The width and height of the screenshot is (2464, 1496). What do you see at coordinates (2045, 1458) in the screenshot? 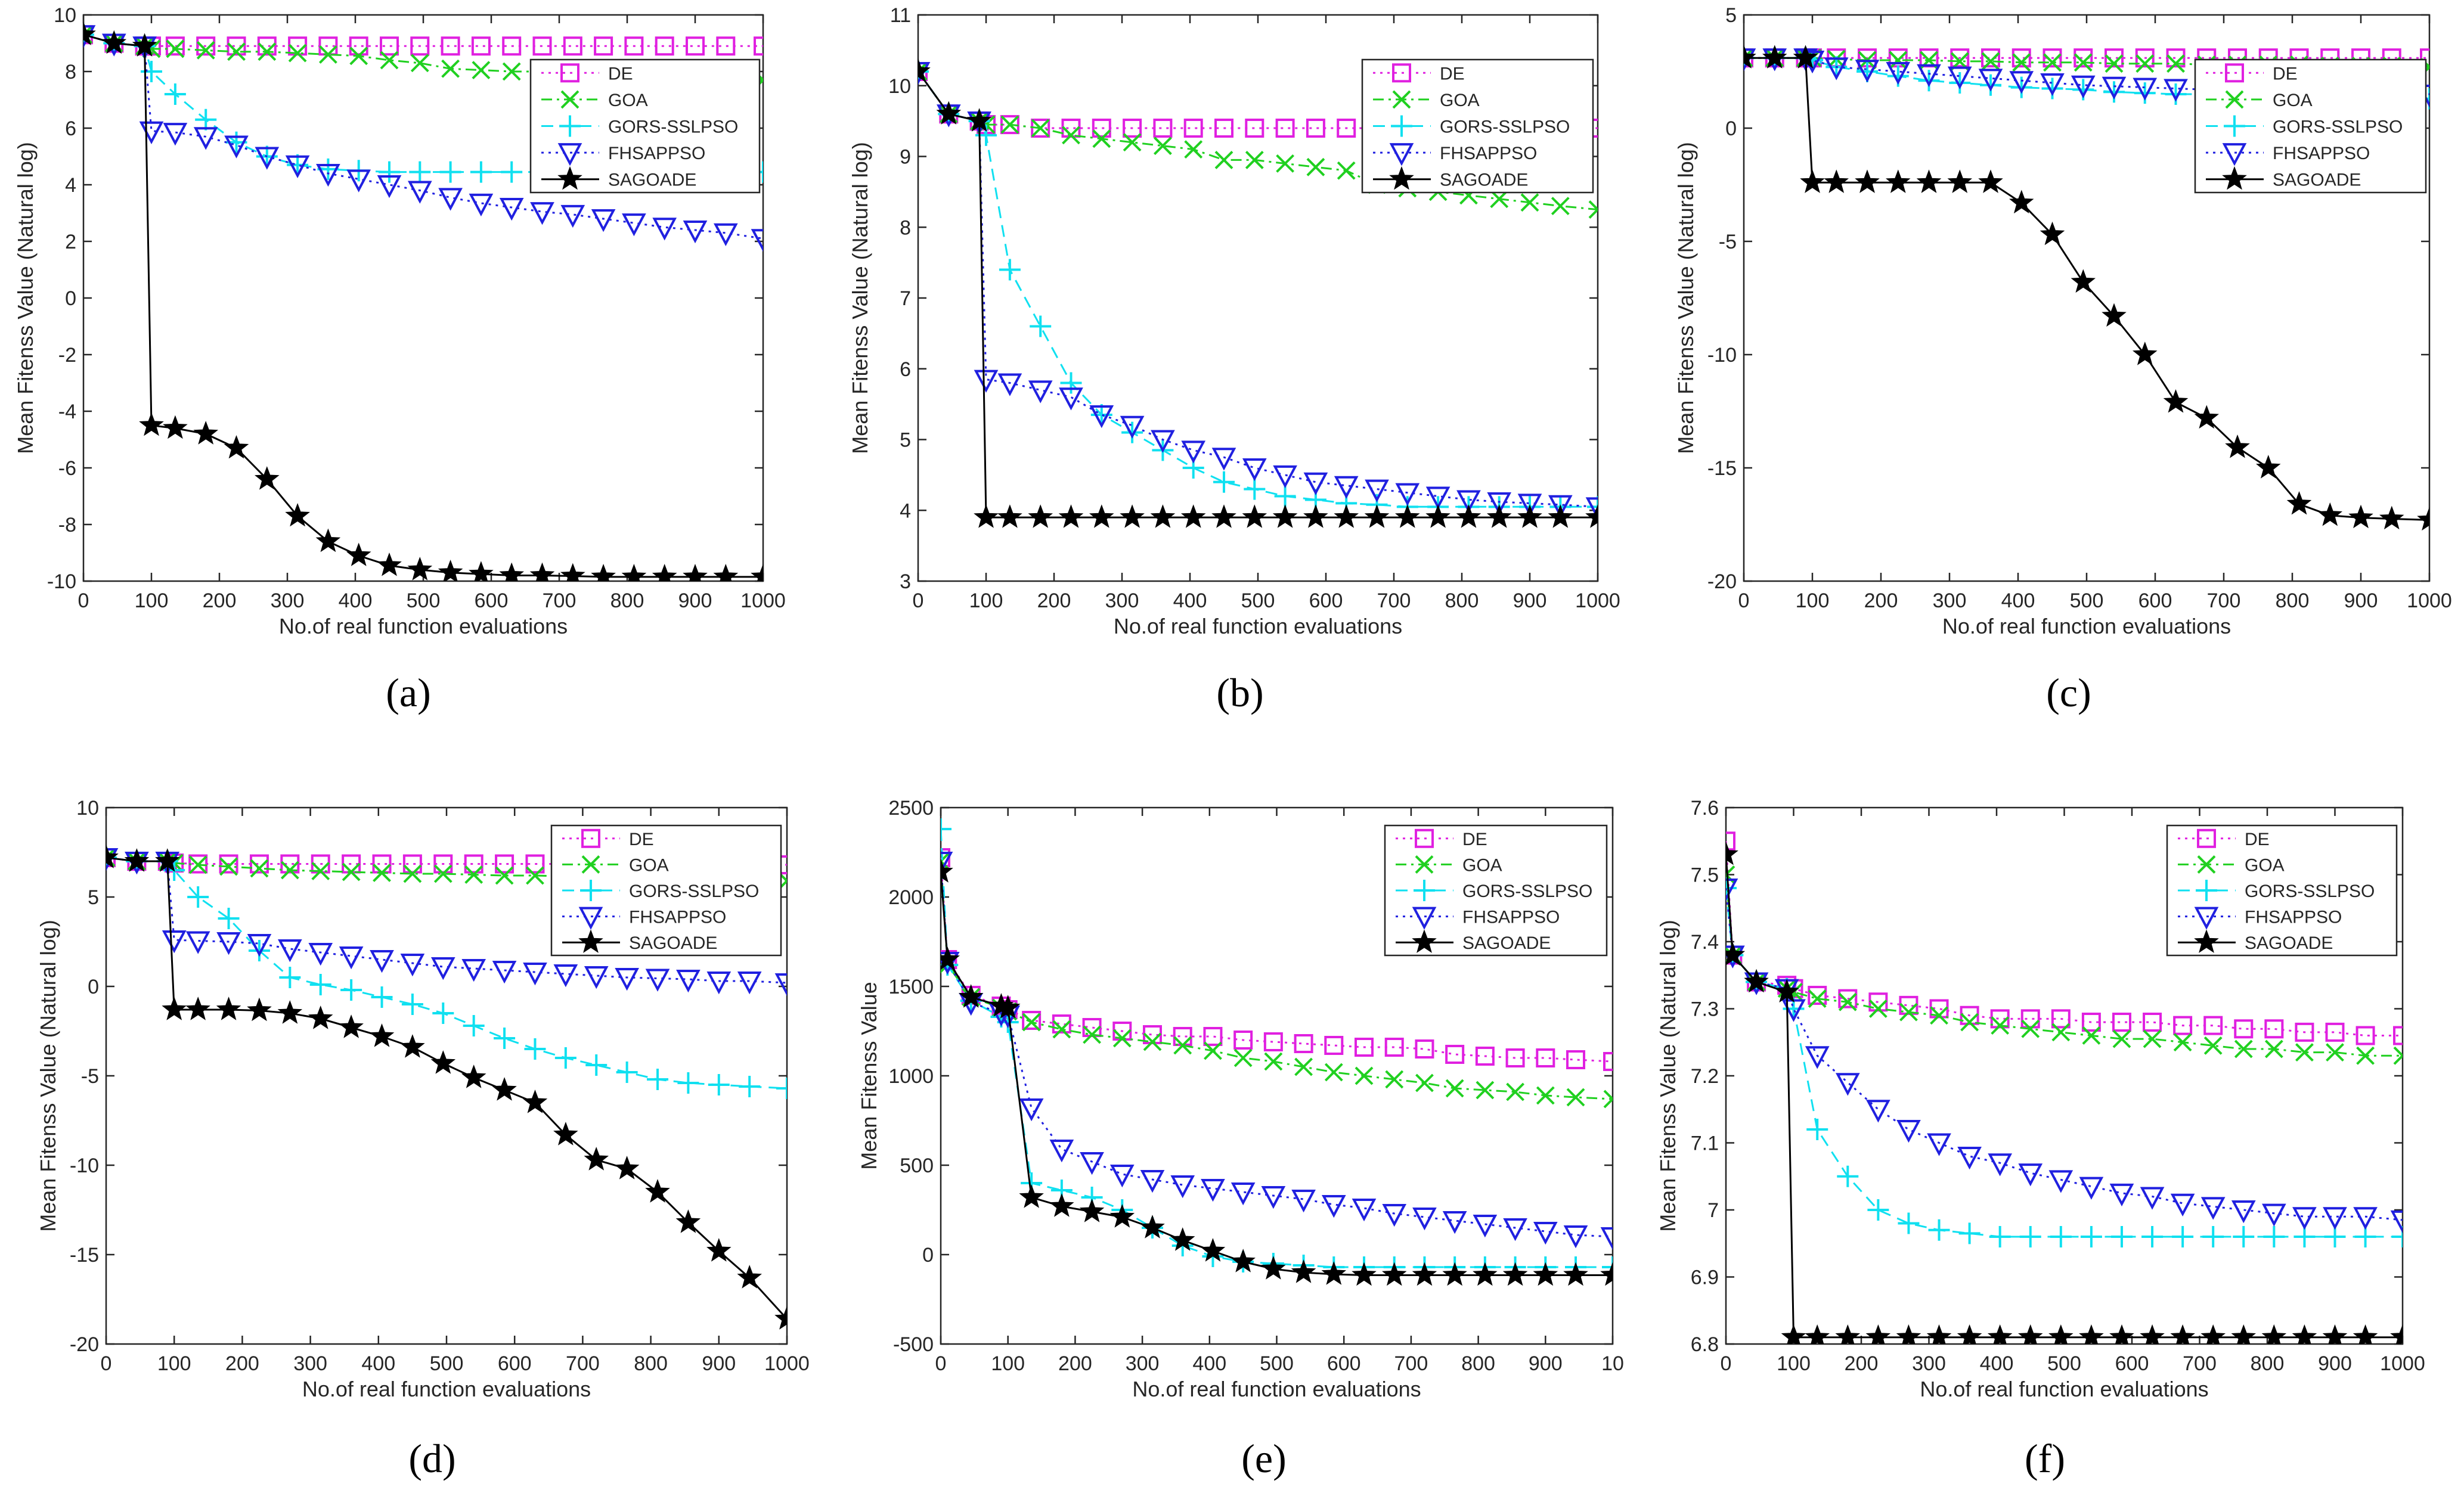
I see `panel-label: (f)` at bounding box center [2045, 1458].